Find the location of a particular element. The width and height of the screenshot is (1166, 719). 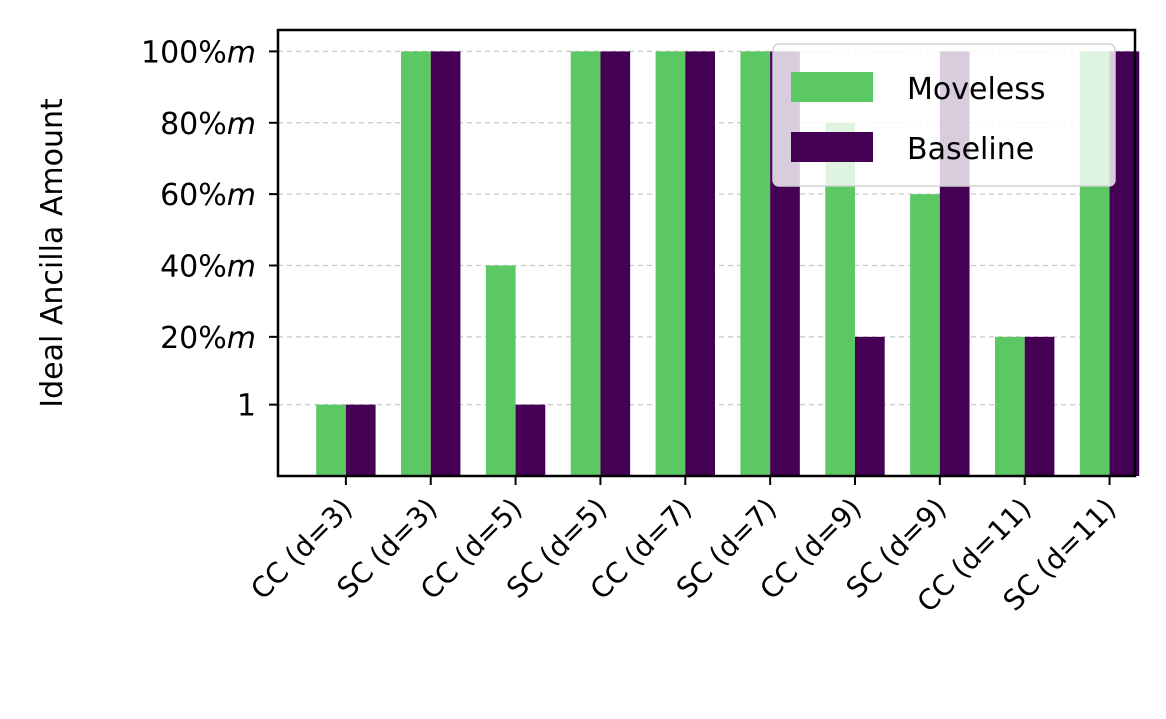

legend-swatch-moveless is located at coordinates (832, 87).